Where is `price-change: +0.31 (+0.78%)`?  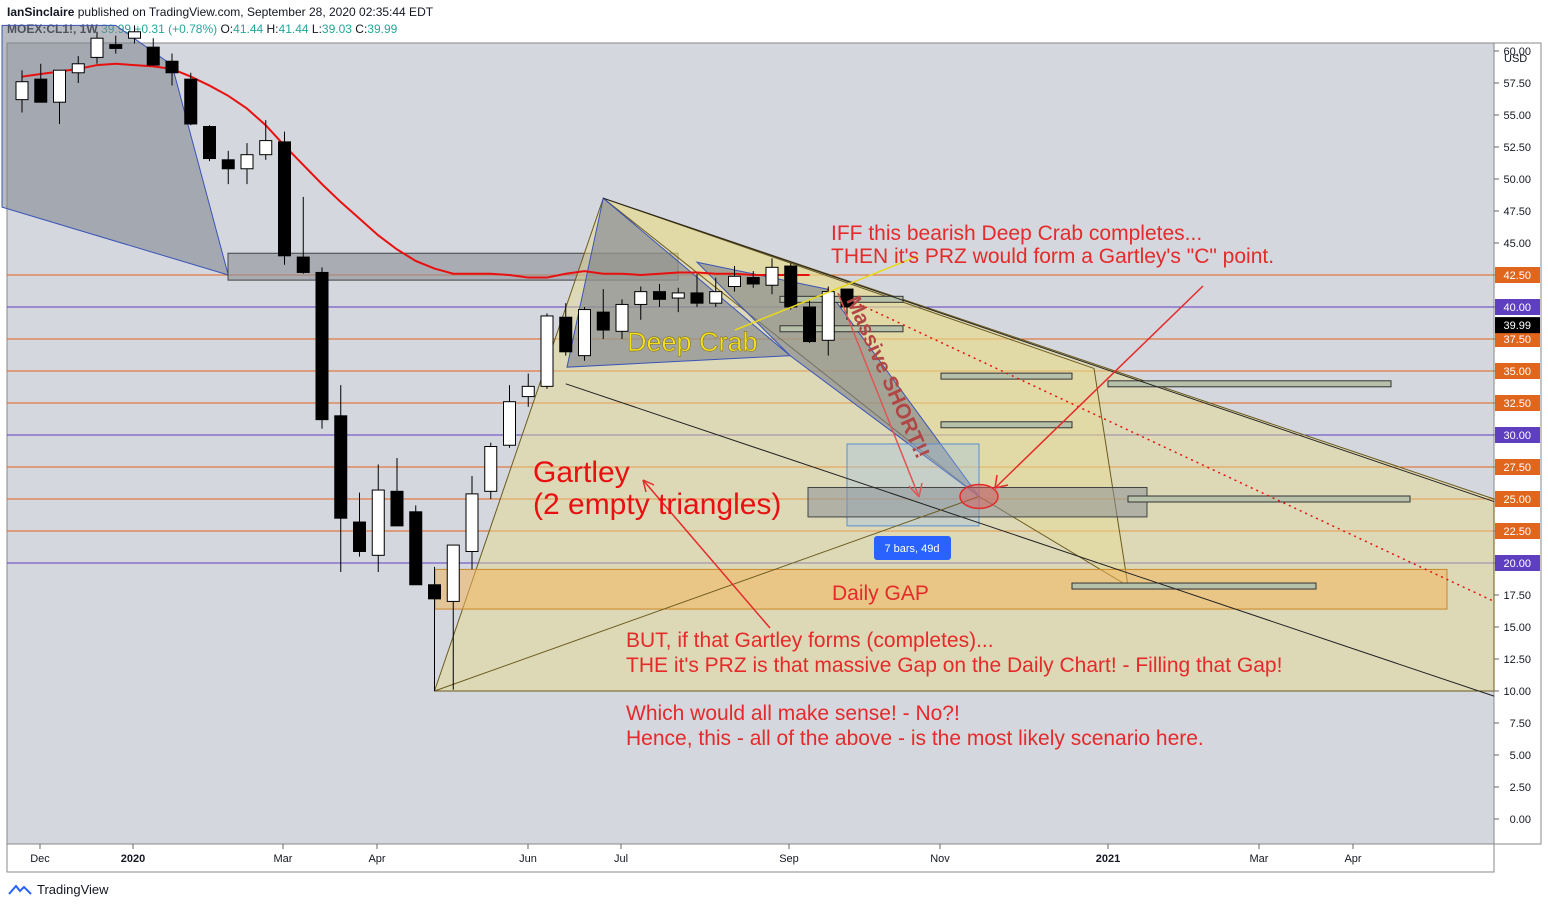 price-change: +0.31 (+0.78%) is located at coordinates (176, 29).